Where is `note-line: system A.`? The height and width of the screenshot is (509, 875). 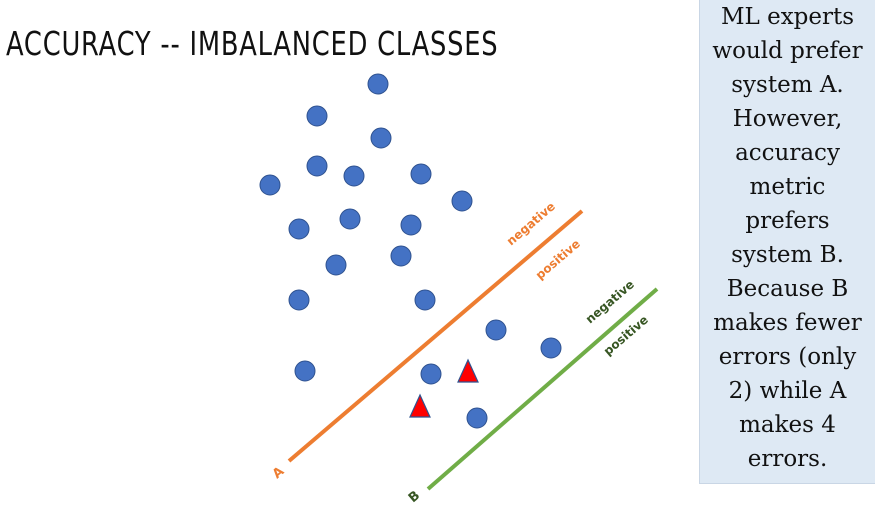 note-line: system A. is located at coordinates (787, 85).